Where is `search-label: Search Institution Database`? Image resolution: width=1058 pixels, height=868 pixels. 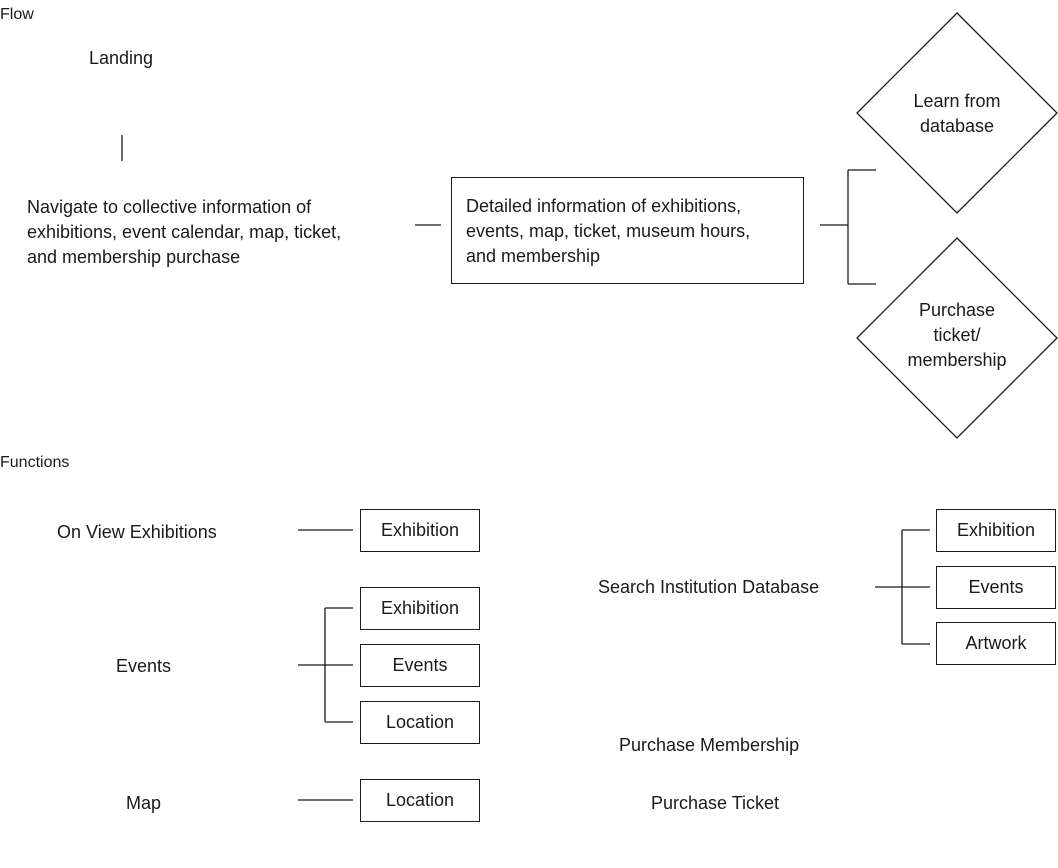
search-label: Search Institution Database is located at coordinates (709, 587).